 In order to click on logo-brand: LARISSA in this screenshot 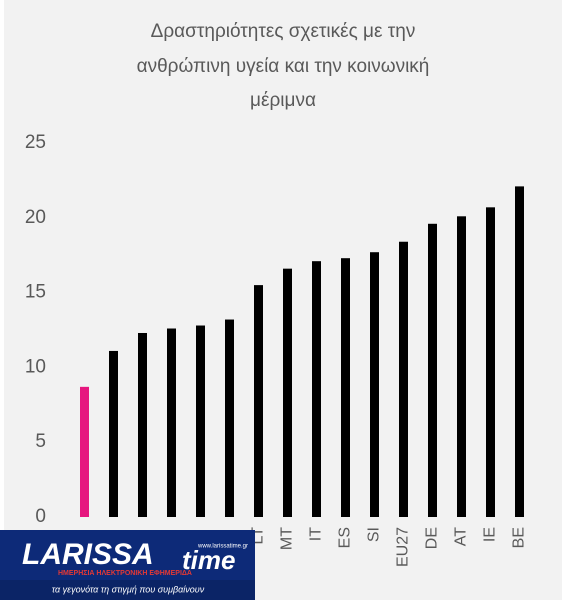, I will do `click(88, 554)`.